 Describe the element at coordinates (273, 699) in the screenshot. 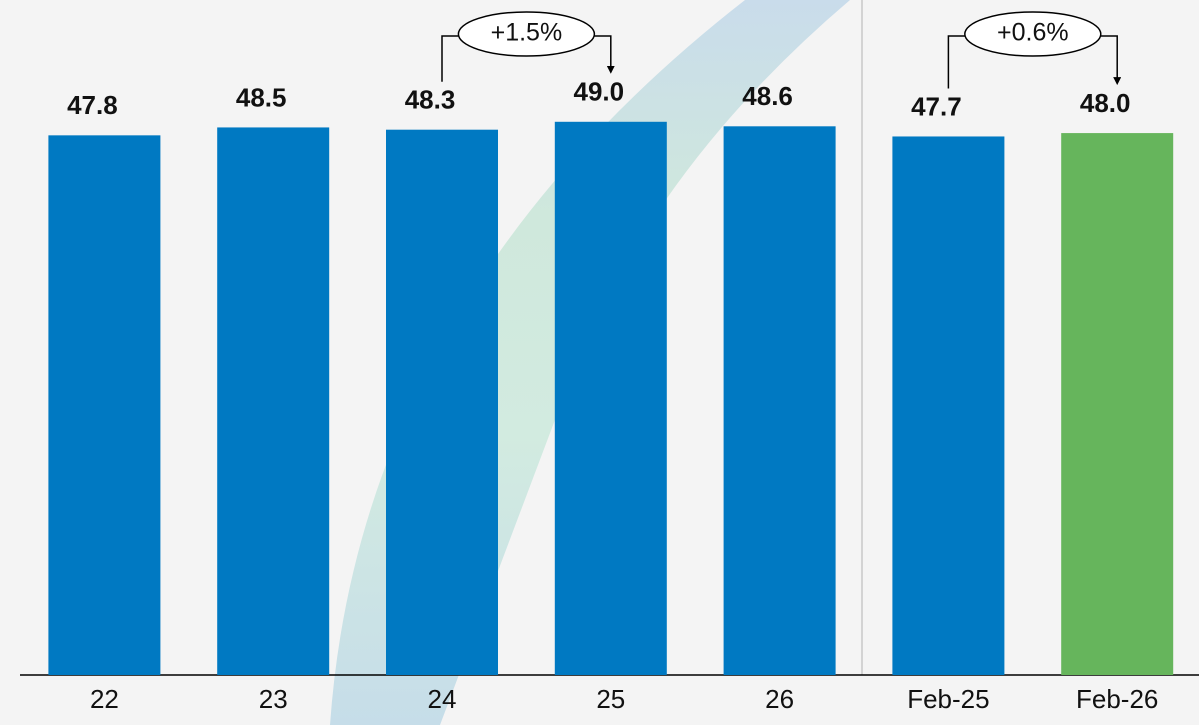

I see `x-tick-label: 23` at that location.